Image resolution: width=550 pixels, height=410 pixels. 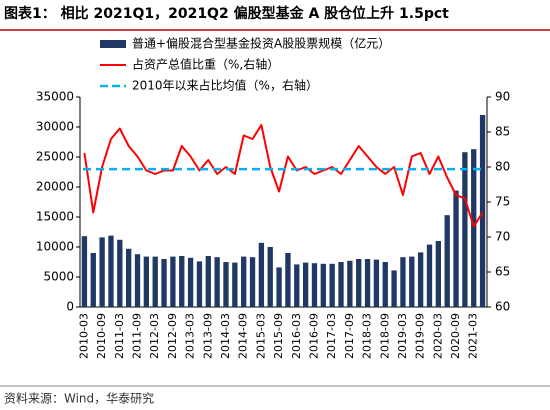 What do you see at coordinates (367, 336) in the screenshot?
I see `x-tick-label: 2018-03` at bounding box center [367, 336].